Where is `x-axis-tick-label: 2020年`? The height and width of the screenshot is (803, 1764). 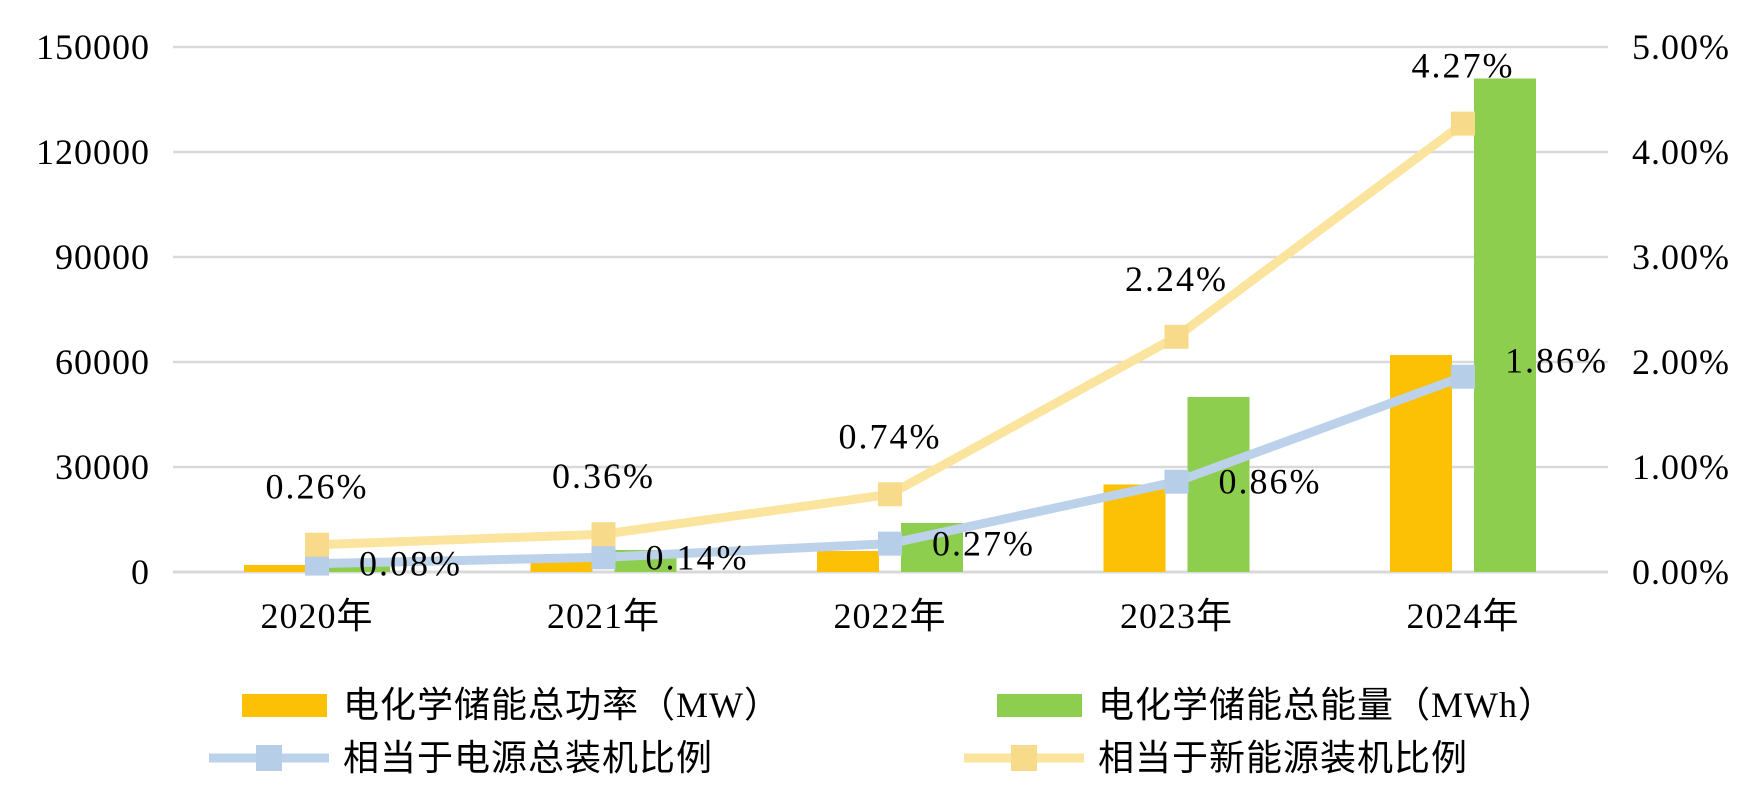
x-axis-tick-label: 2020年 is located at coordinates (316, 616).